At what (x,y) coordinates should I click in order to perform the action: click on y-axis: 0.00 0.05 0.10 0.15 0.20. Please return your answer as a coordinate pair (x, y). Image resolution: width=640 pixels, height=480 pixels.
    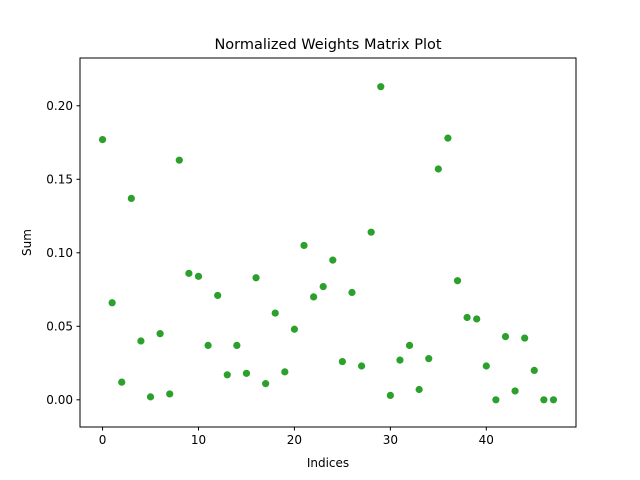
    Looking at the image, I should click on (63, 253).